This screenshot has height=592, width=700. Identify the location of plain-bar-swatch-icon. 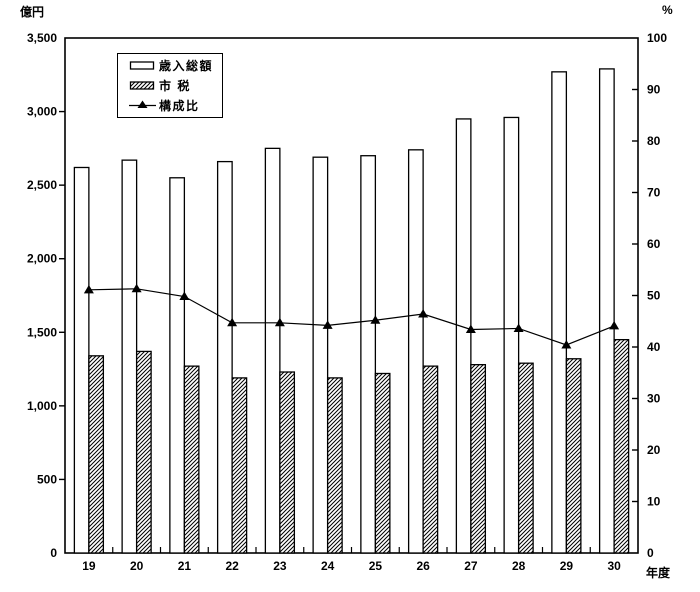
(142, 65).